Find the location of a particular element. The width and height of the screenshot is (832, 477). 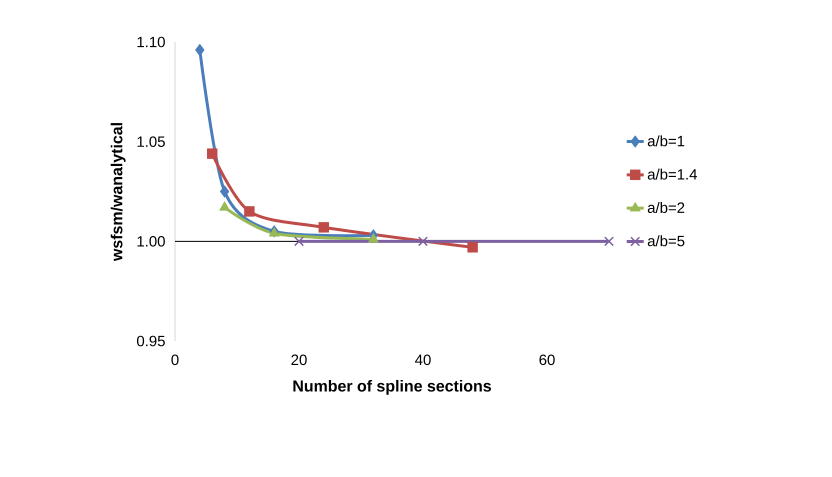

x-tick-label: 40 is located at coordinates (423, 360).